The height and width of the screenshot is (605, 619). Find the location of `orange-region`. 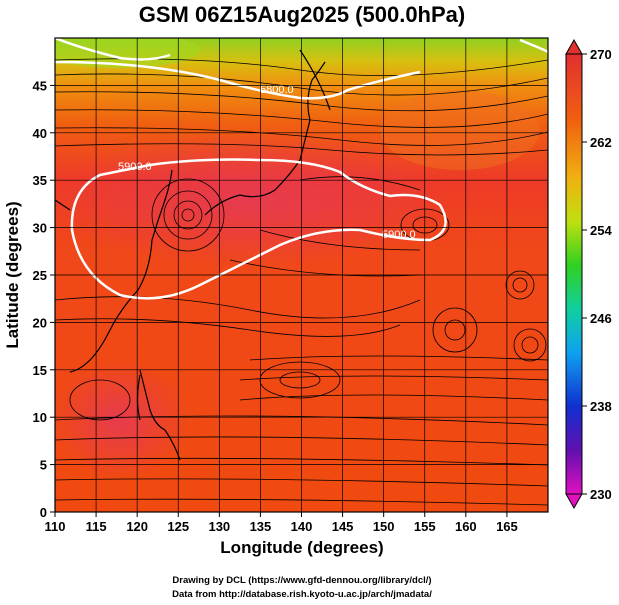

orange-region is located at coordinates (460, 130).